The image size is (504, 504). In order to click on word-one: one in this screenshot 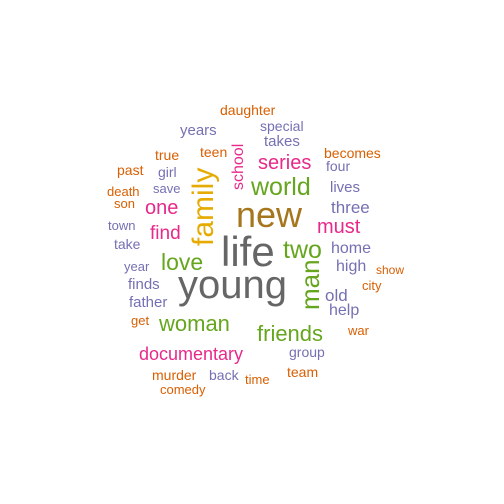, I will do `click(162, 208)`.